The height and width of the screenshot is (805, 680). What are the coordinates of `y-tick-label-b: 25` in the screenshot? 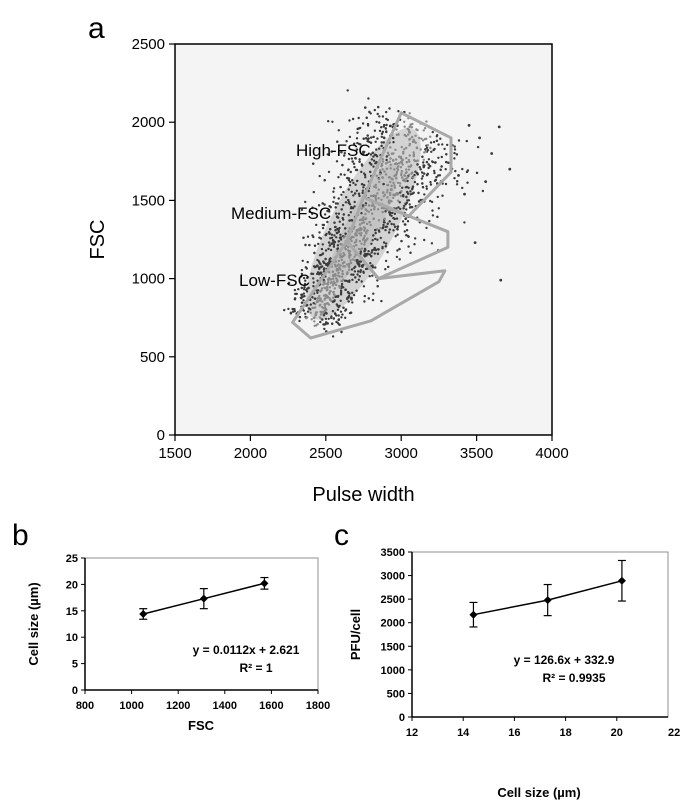 It's located at (72, 559).